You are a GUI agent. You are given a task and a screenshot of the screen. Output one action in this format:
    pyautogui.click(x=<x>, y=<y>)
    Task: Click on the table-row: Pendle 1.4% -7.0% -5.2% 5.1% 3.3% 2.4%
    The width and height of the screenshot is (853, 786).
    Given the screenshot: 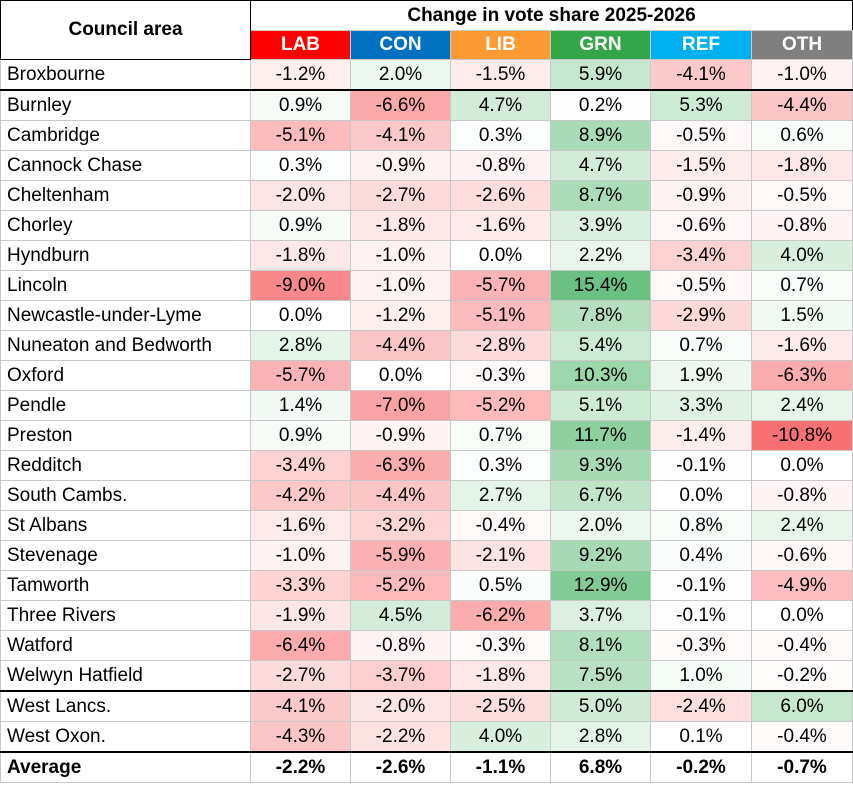 What is the action you would take?
    pyautogui.click(x=426, y=405)
    